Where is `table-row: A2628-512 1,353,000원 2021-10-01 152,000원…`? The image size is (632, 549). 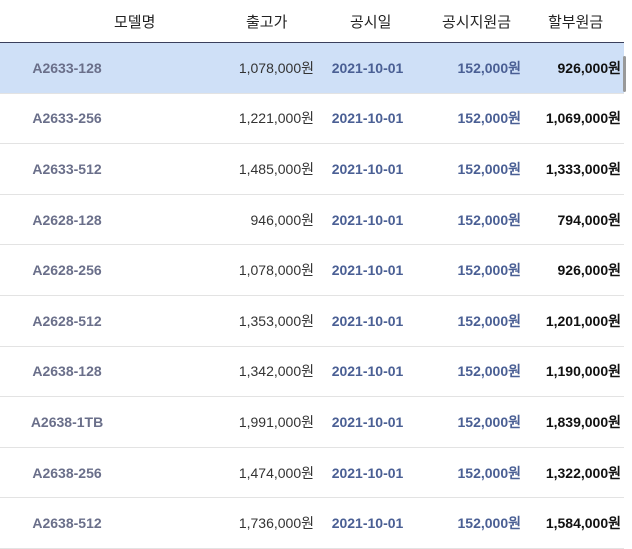
table-row: A2628-512 1,353,000원 2021-10-01 152,000원… is located at coordinates (312, 321).